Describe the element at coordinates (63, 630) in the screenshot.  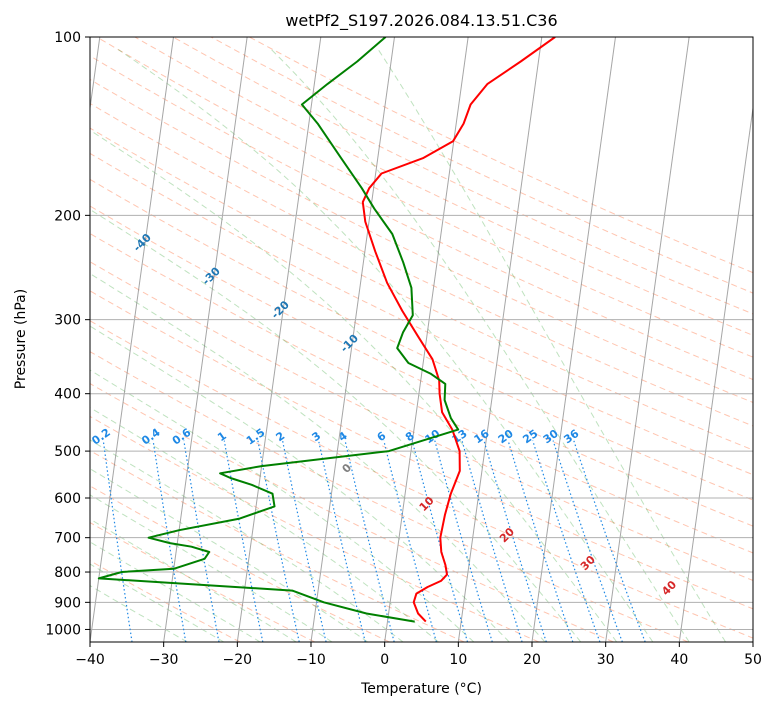
I see `y-tick-label: 1000` at that location.